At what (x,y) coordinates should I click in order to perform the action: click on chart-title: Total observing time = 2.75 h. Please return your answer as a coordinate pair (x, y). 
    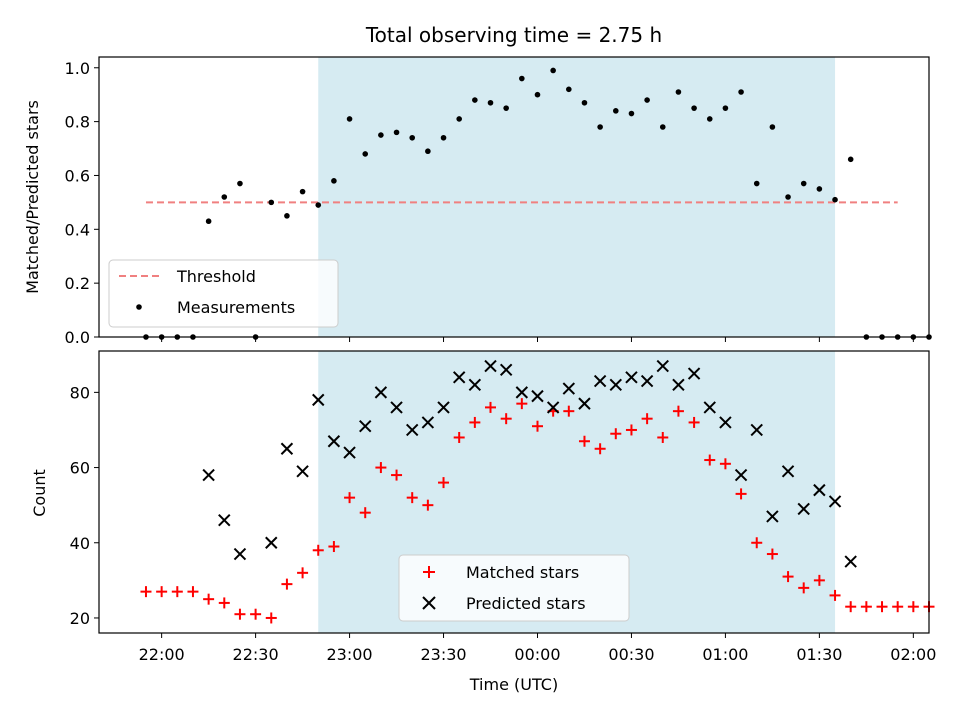
    Looking at the image, I should click on (513, 35).